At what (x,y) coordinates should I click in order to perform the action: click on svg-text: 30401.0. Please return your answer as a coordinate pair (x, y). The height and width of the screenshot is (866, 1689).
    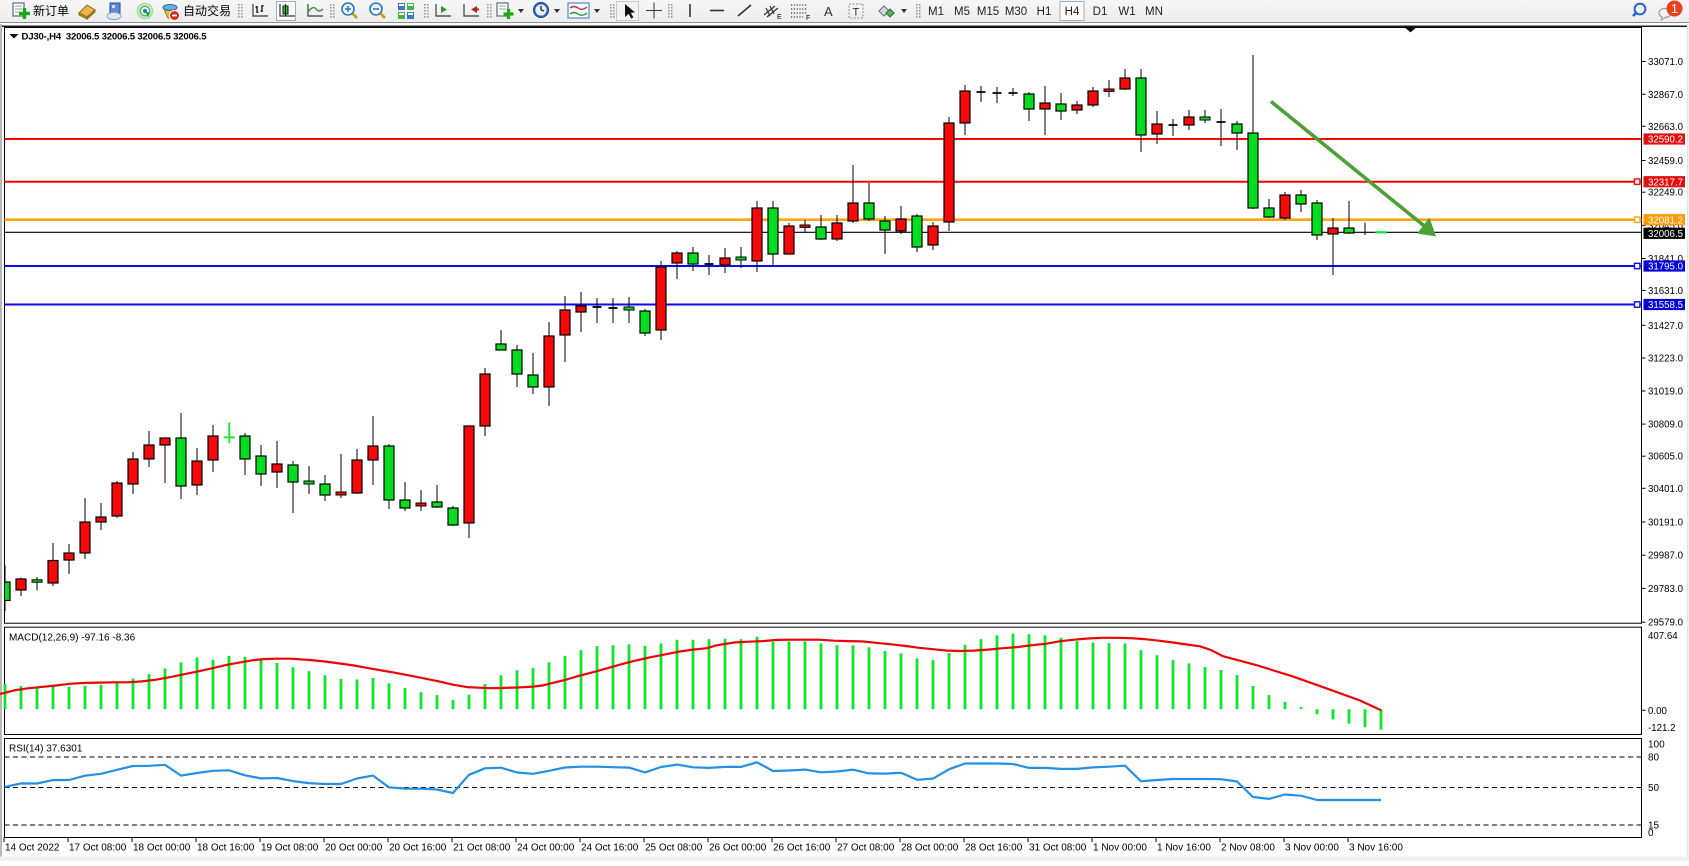
    Looking at the image, I should click on (1666, 489).